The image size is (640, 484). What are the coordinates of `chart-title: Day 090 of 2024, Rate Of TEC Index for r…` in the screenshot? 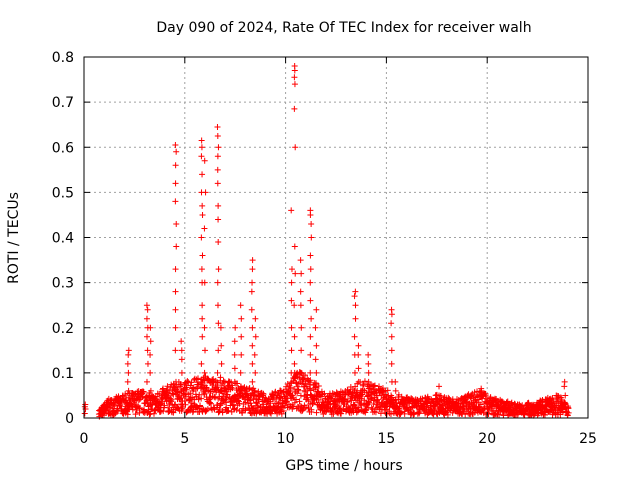 It's located at (343, 28).